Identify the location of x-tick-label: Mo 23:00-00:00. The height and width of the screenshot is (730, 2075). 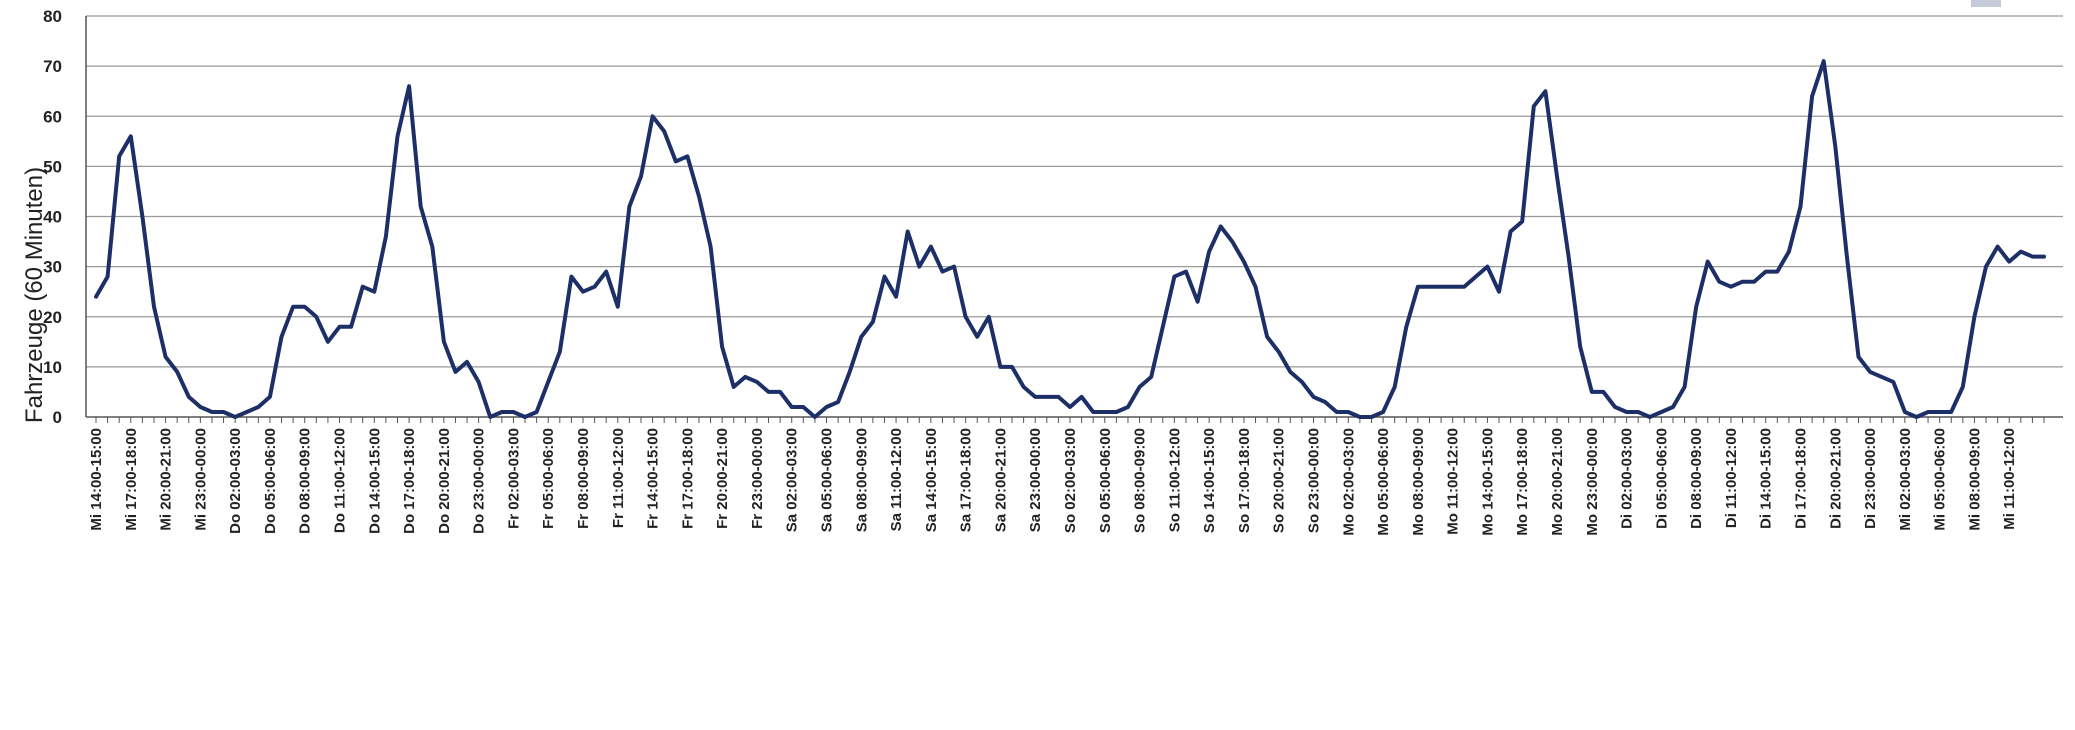
(1592, 482).